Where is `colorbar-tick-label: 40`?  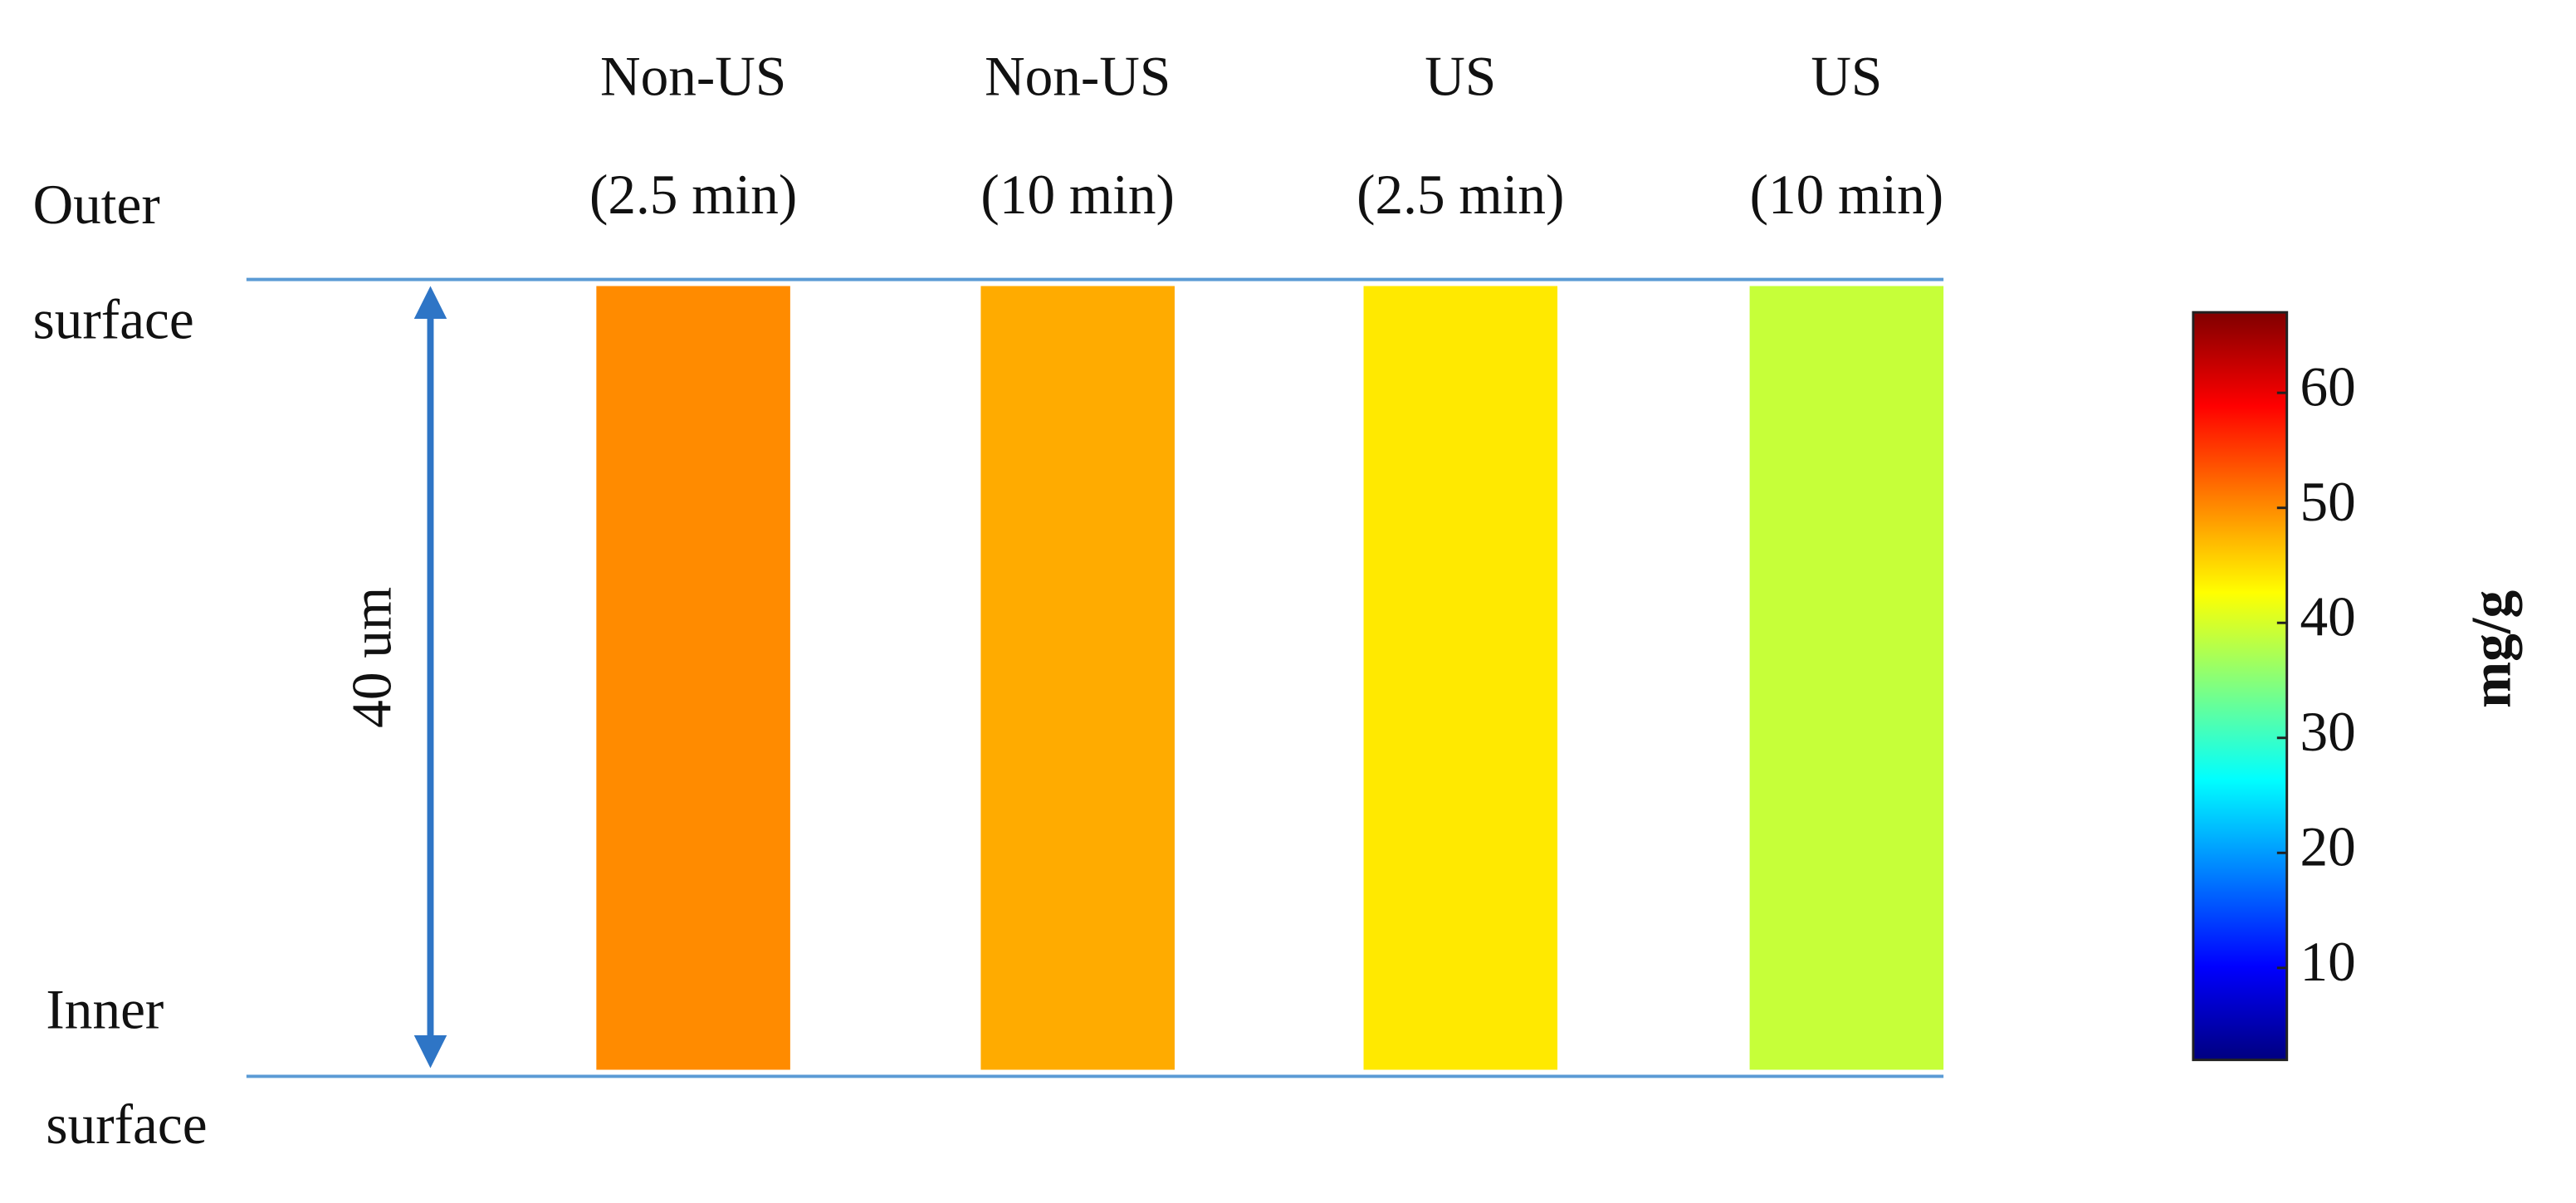 colorbar-tick-label: 40 is located at coordinates (2328, 617).